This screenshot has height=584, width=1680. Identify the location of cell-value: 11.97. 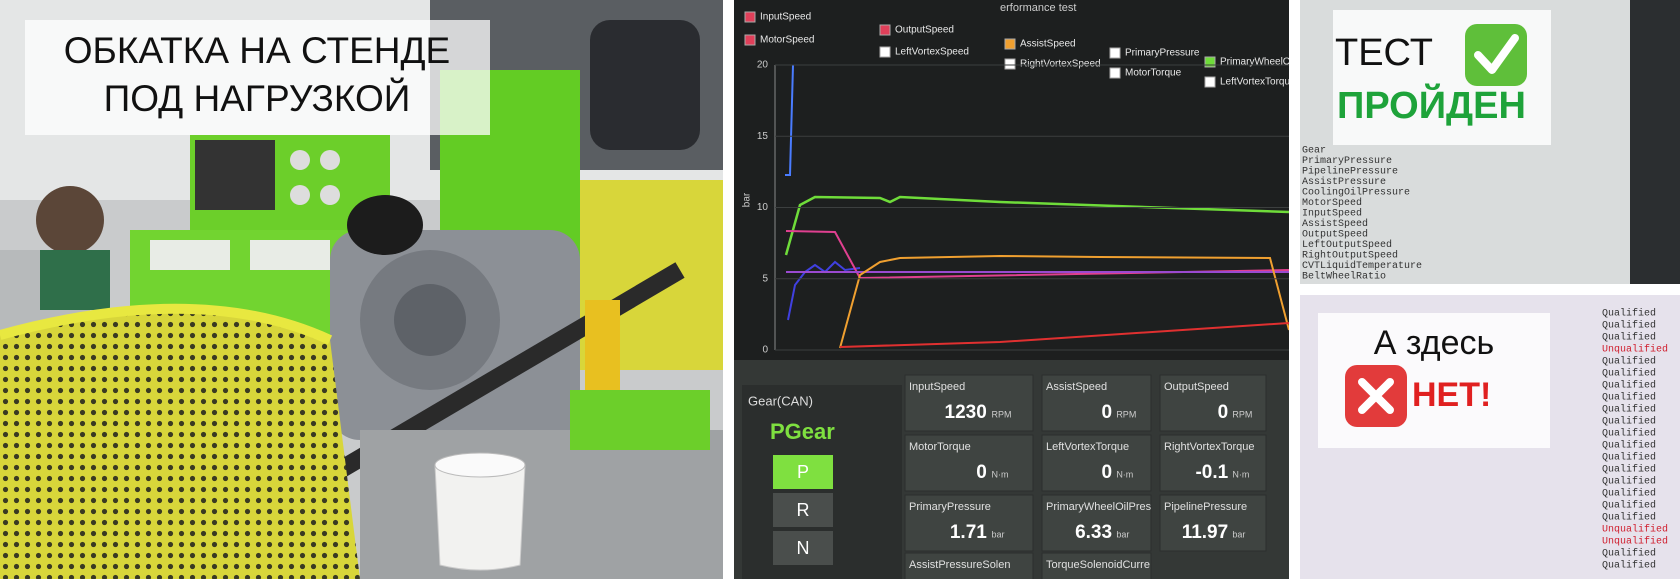
(1205, 532).